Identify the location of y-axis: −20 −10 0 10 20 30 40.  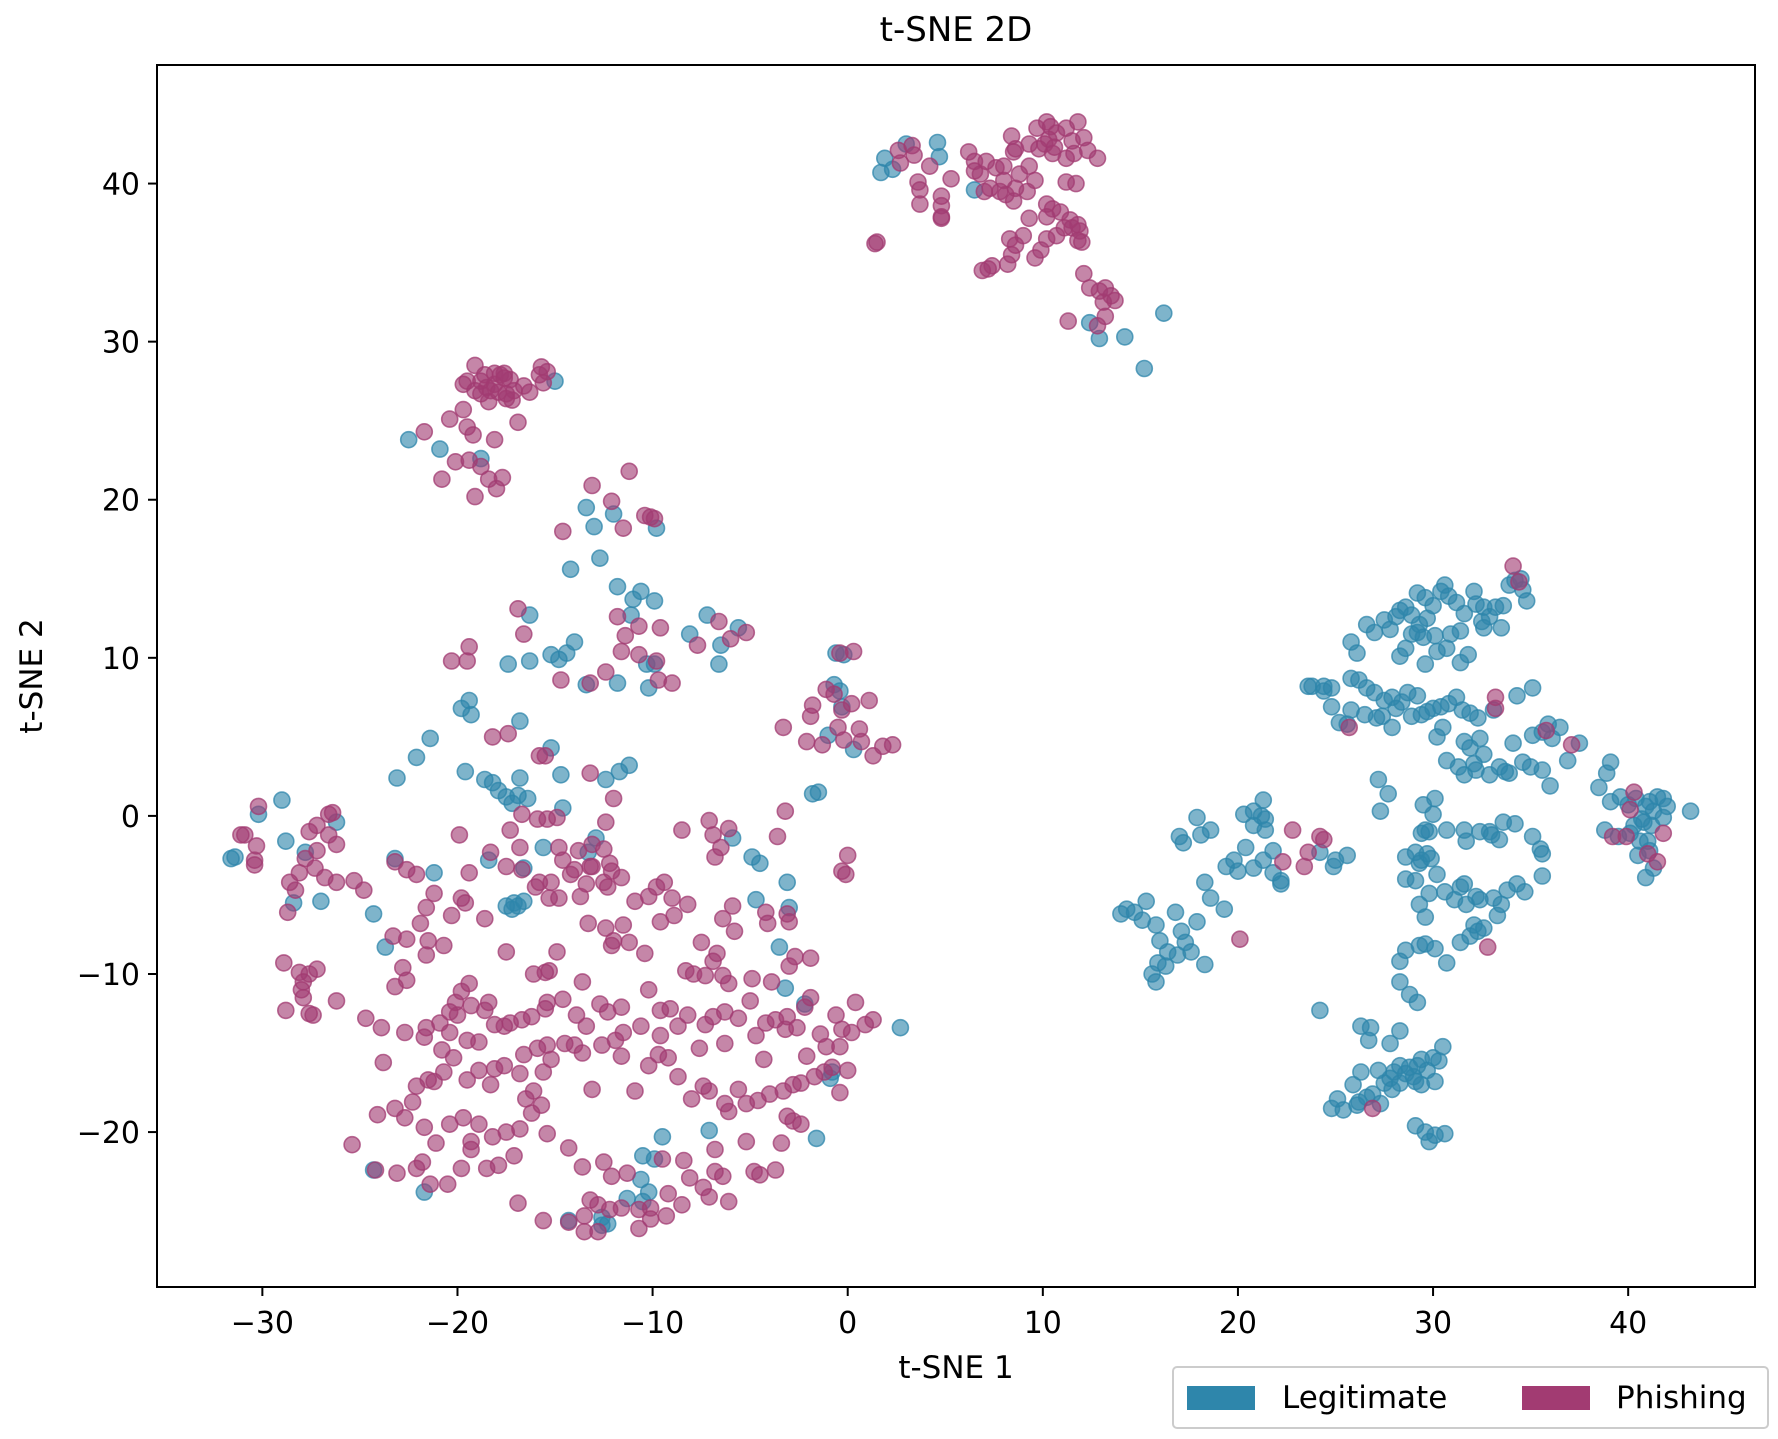
(117, 659).